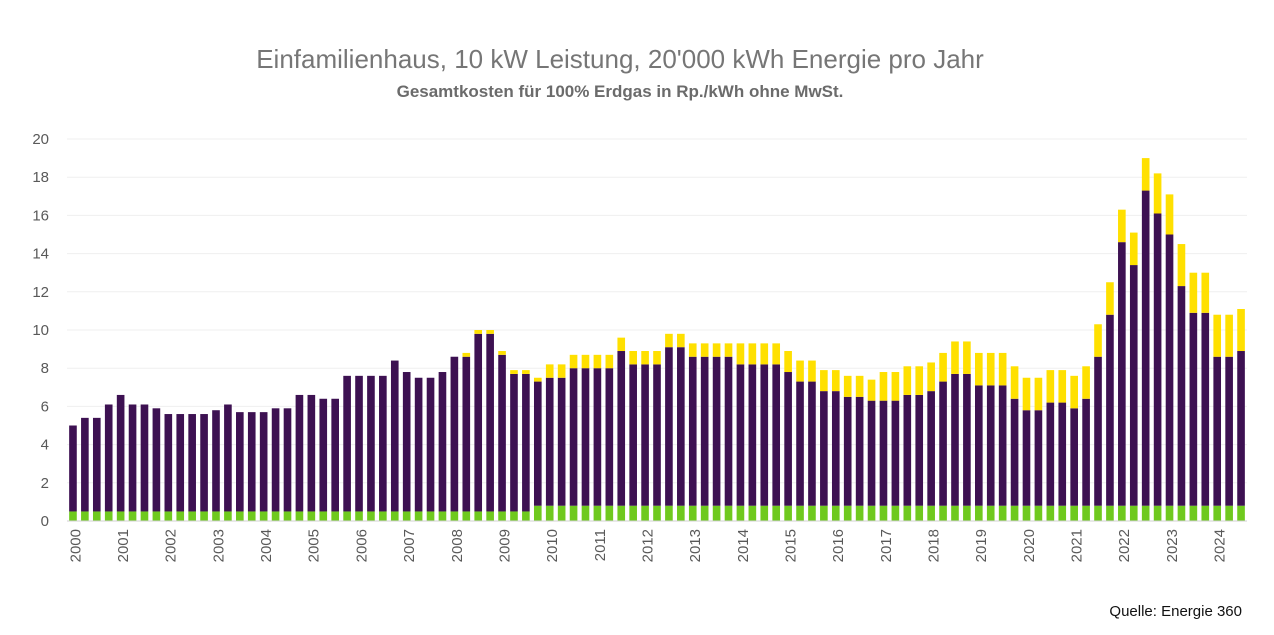  I want to click on x-tick-label: 2001, so click(123, 545).